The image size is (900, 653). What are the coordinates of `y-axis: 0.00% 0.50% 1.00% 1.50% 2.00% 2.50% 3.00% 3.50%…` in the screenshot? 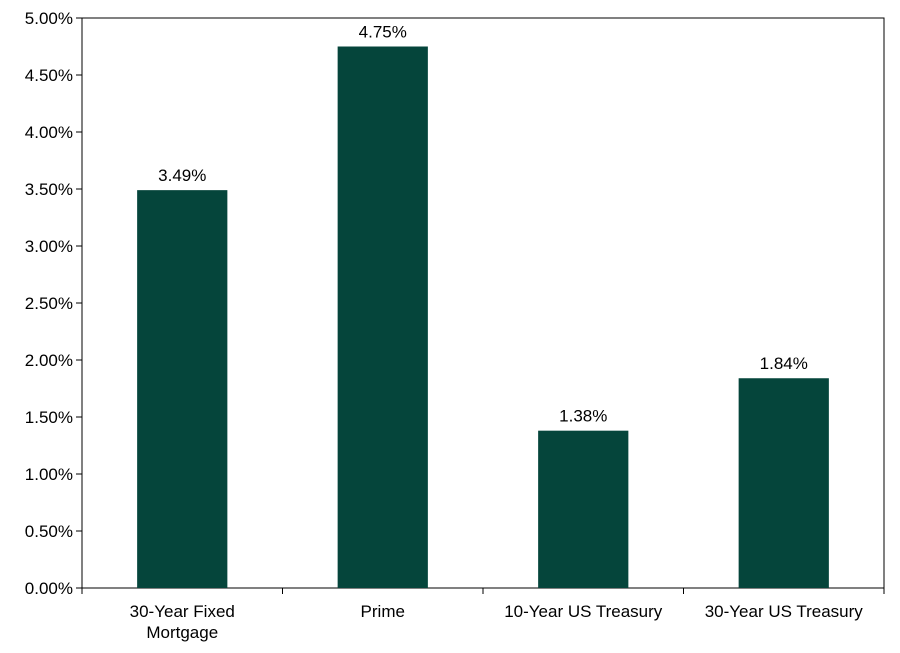 It's located at (53, 303).